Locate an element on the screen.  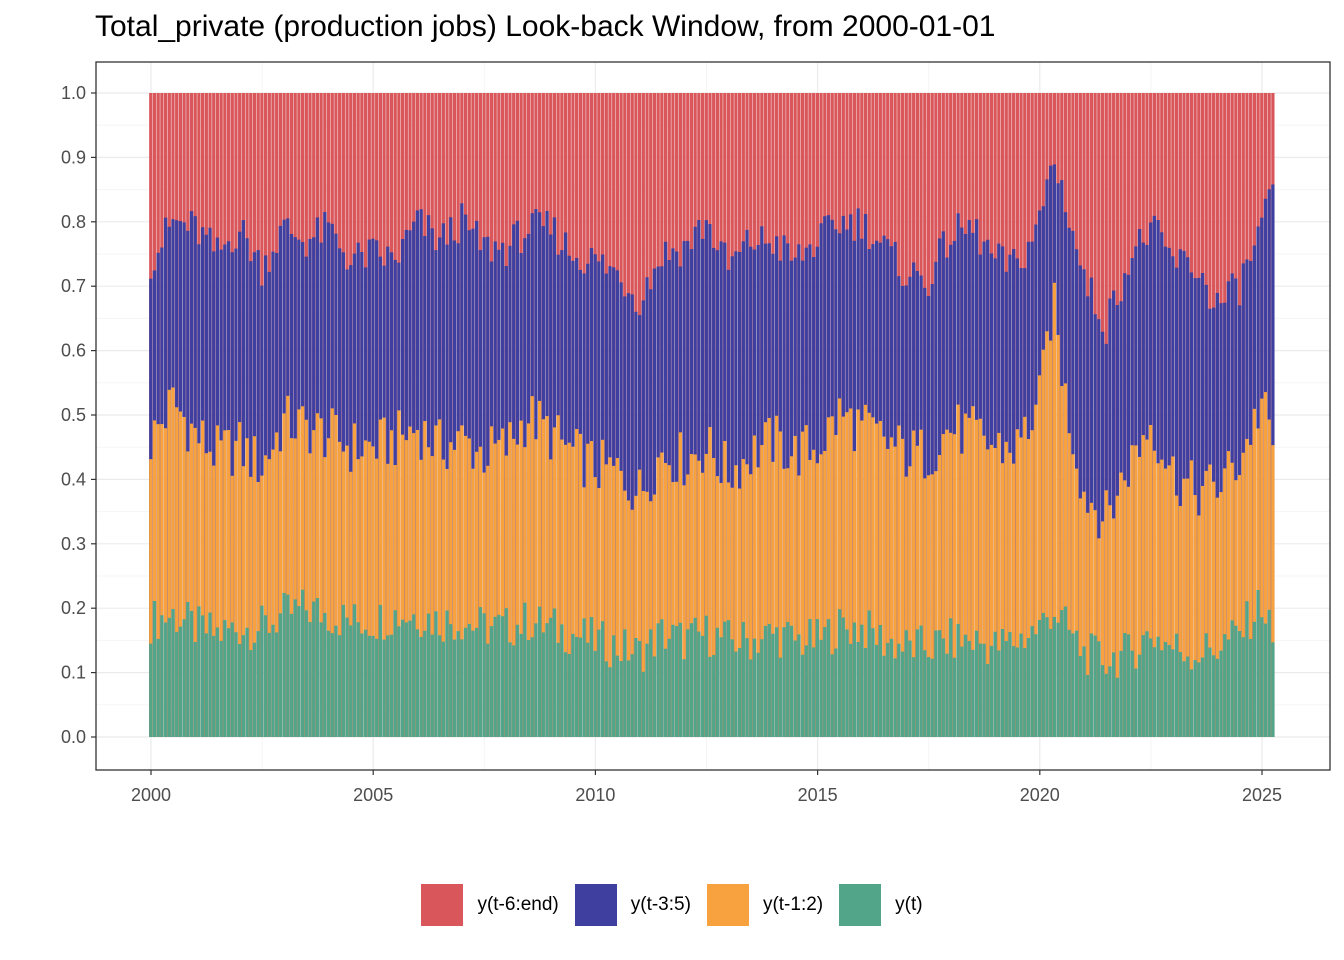
legend-label: y(t-3:5) is located at coordinates (660, 904).